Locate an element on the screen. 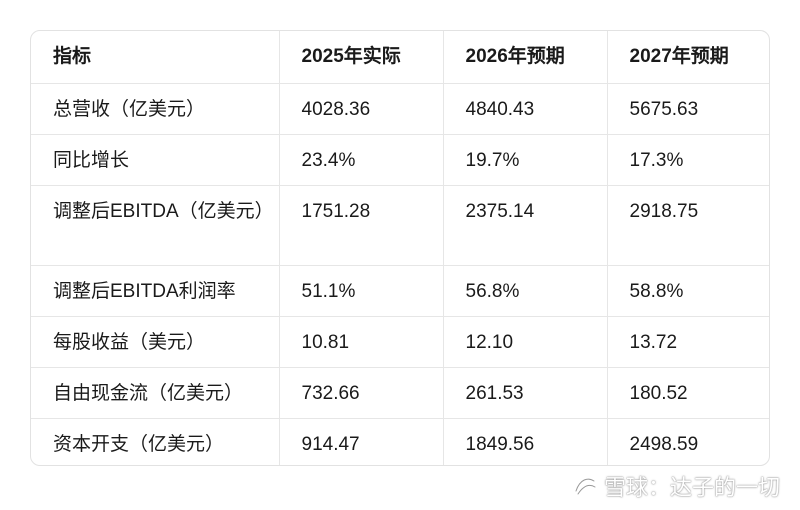 This screenshot has height=510, width=800. table-row-revenue: 总营收（亿美元） 4028.36 4840.43 5675.63 is located at coordinates (400, 109).